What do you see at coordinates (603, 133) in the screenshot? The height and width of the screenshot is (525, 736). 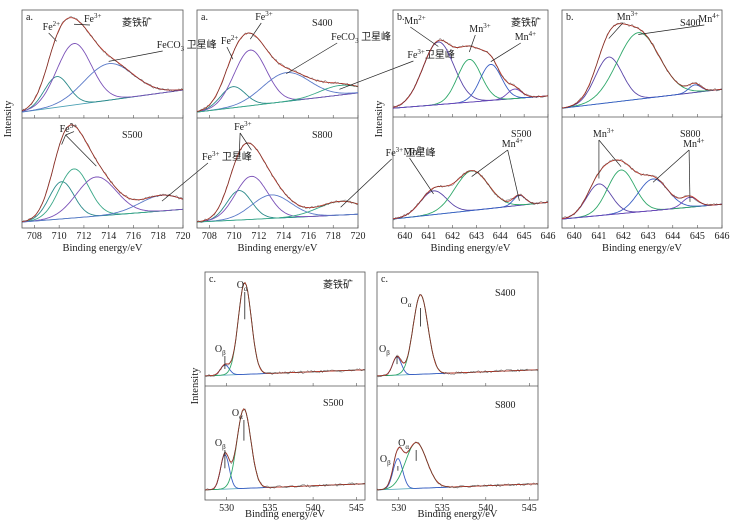 I see `annotation-mn3: Mn3+` at bounding box center [603, 133].